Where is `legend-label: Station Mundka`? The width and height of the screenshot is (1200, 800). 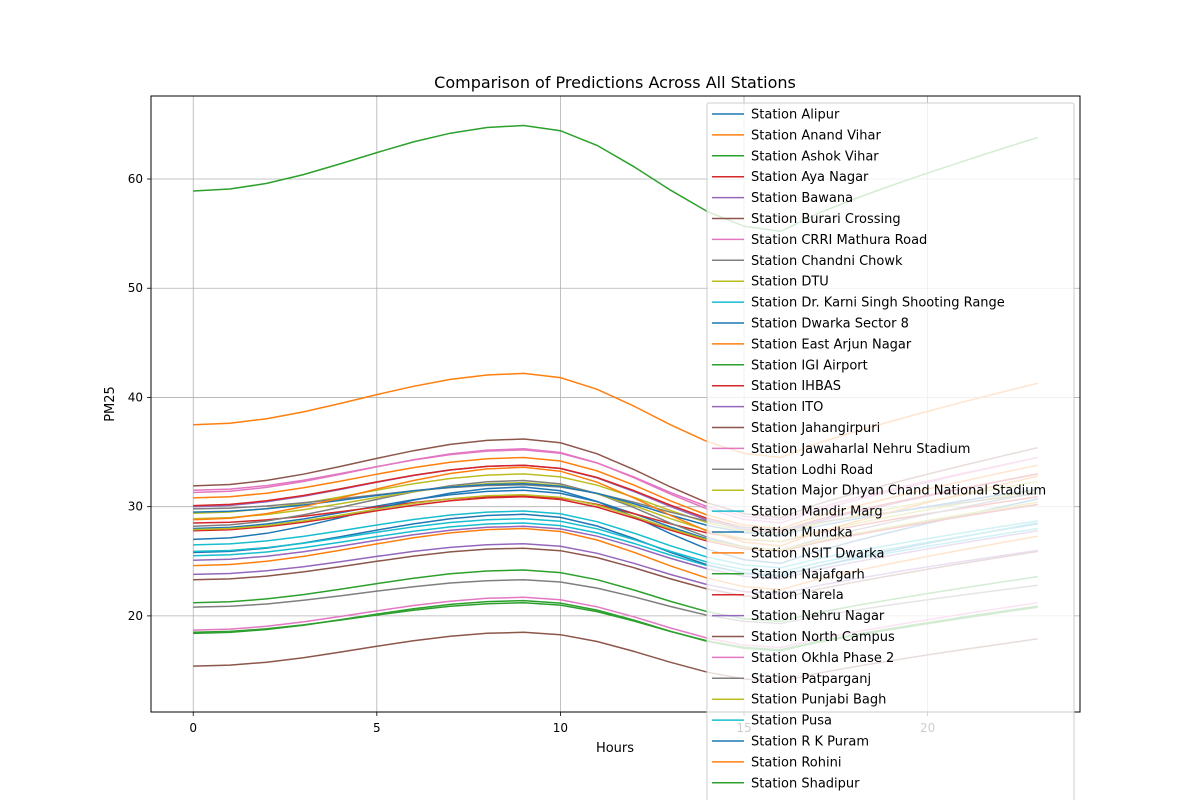
legend-label: Station Mundka is located at coordinates (802, 533).